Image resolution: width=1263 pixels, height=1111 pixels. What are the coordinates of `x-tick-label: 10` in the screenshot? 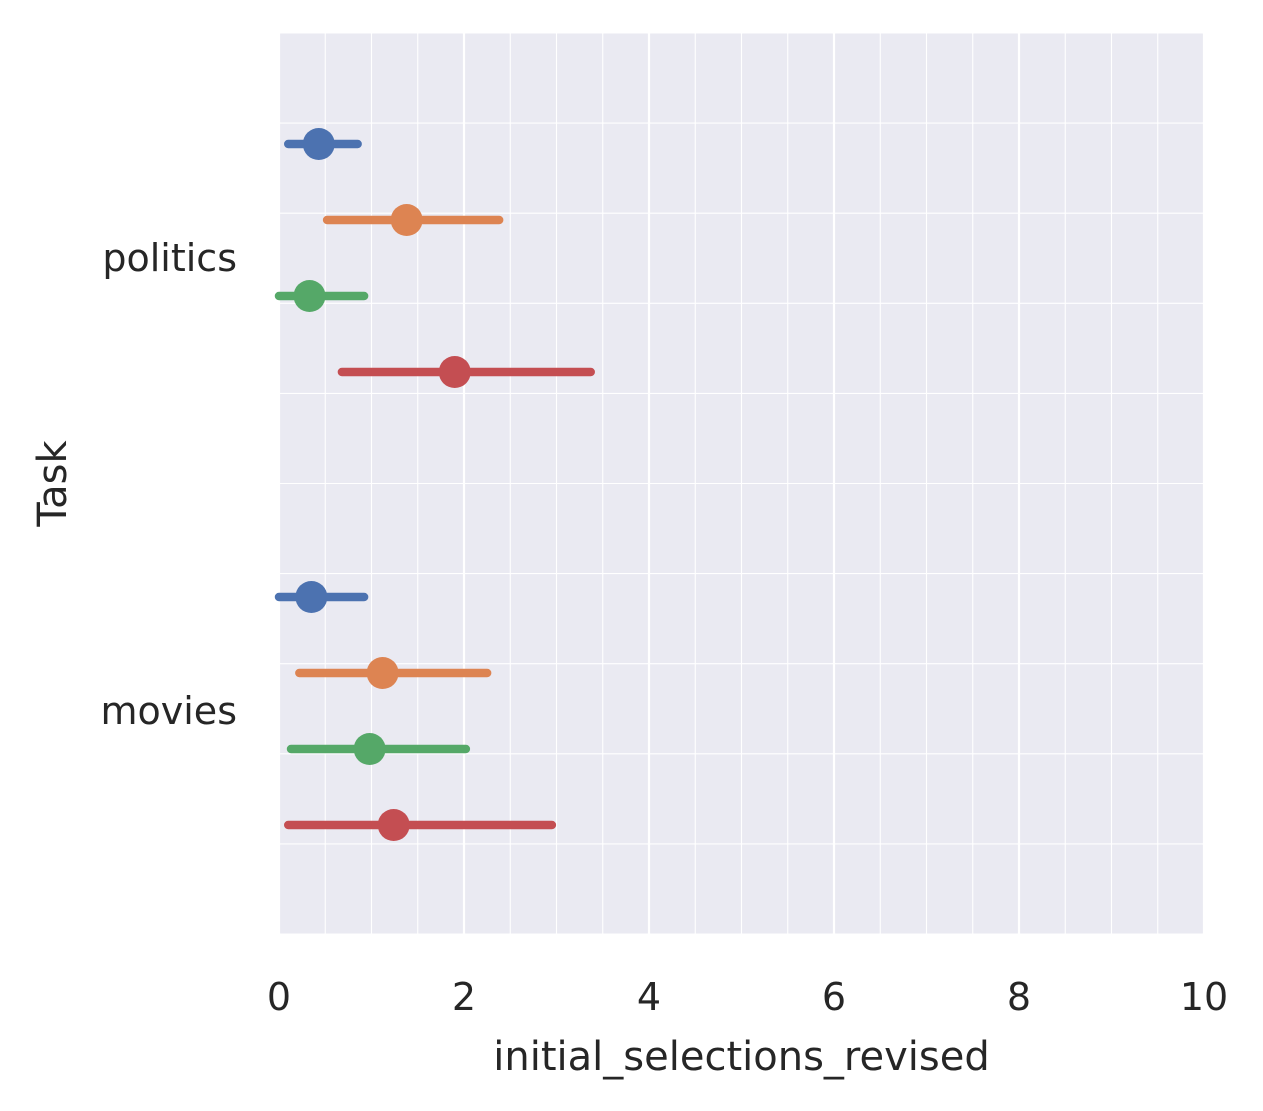 It's located at (1204, 997).